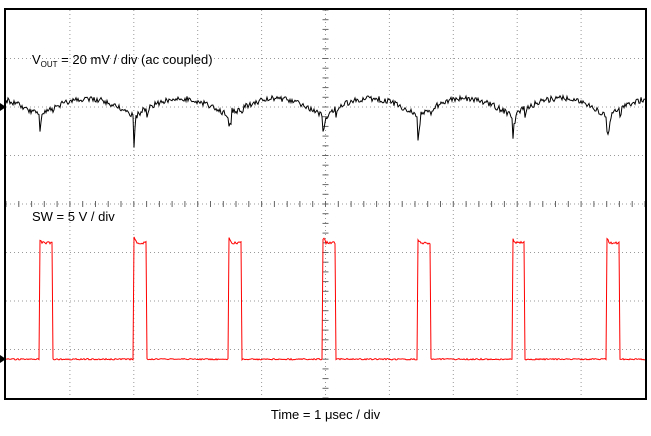  I want to click on ch1-label: VOUT = 20 mV / div (ac coupled), so click(122, 60).